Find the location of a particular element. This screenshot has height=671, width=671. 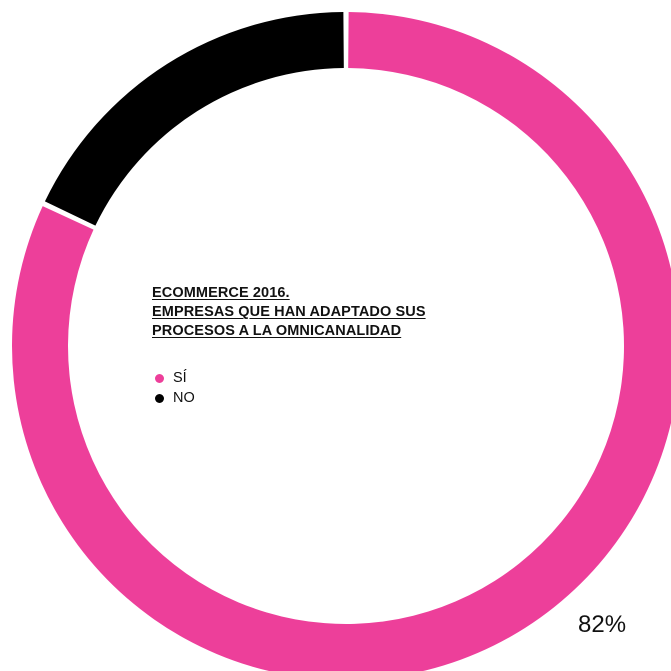

chart-legend: SÍ NO is located at coordinates (175, 388).